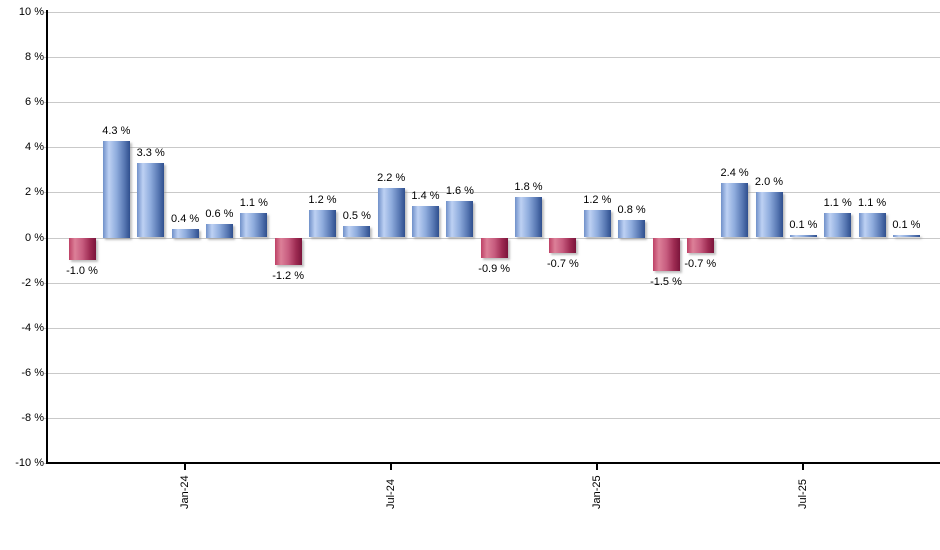  What do you see at coordinates (34, 192) in the screenshot?
I see `y-axis-label: 2 %` at bounding box center [34, 192].